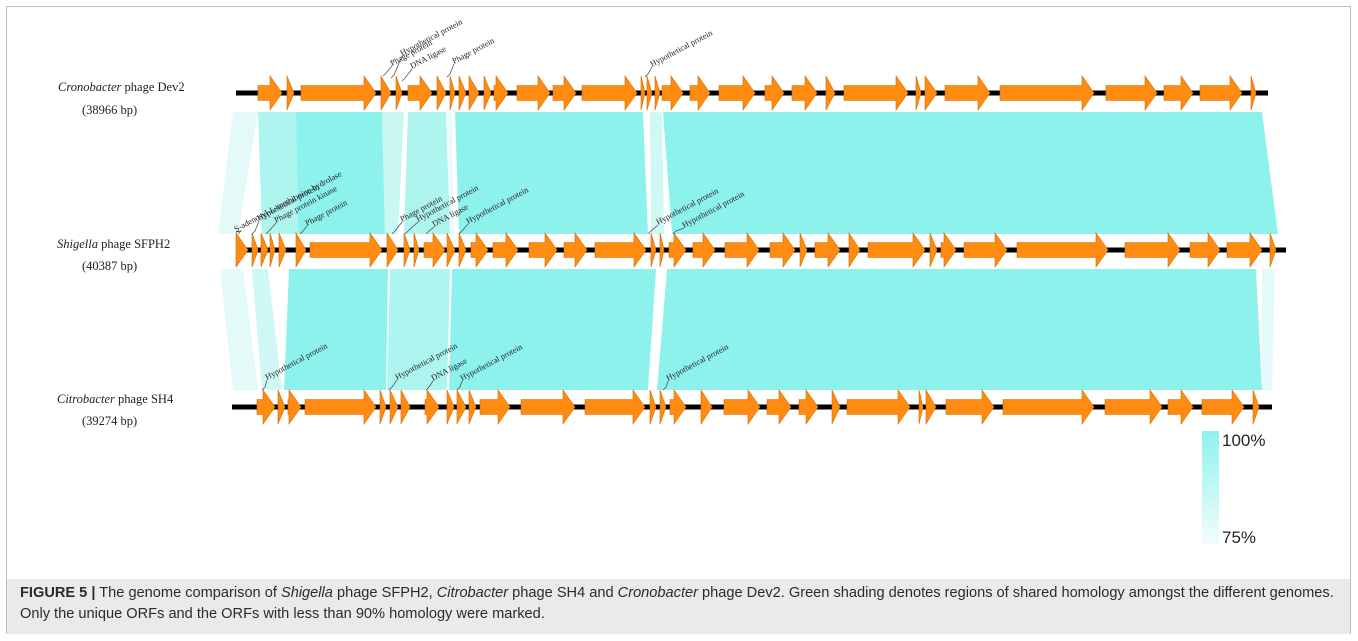 The image size is (1358, 641). I want to click on genome-length-sh4: (39274 bp), so click(110, 421).